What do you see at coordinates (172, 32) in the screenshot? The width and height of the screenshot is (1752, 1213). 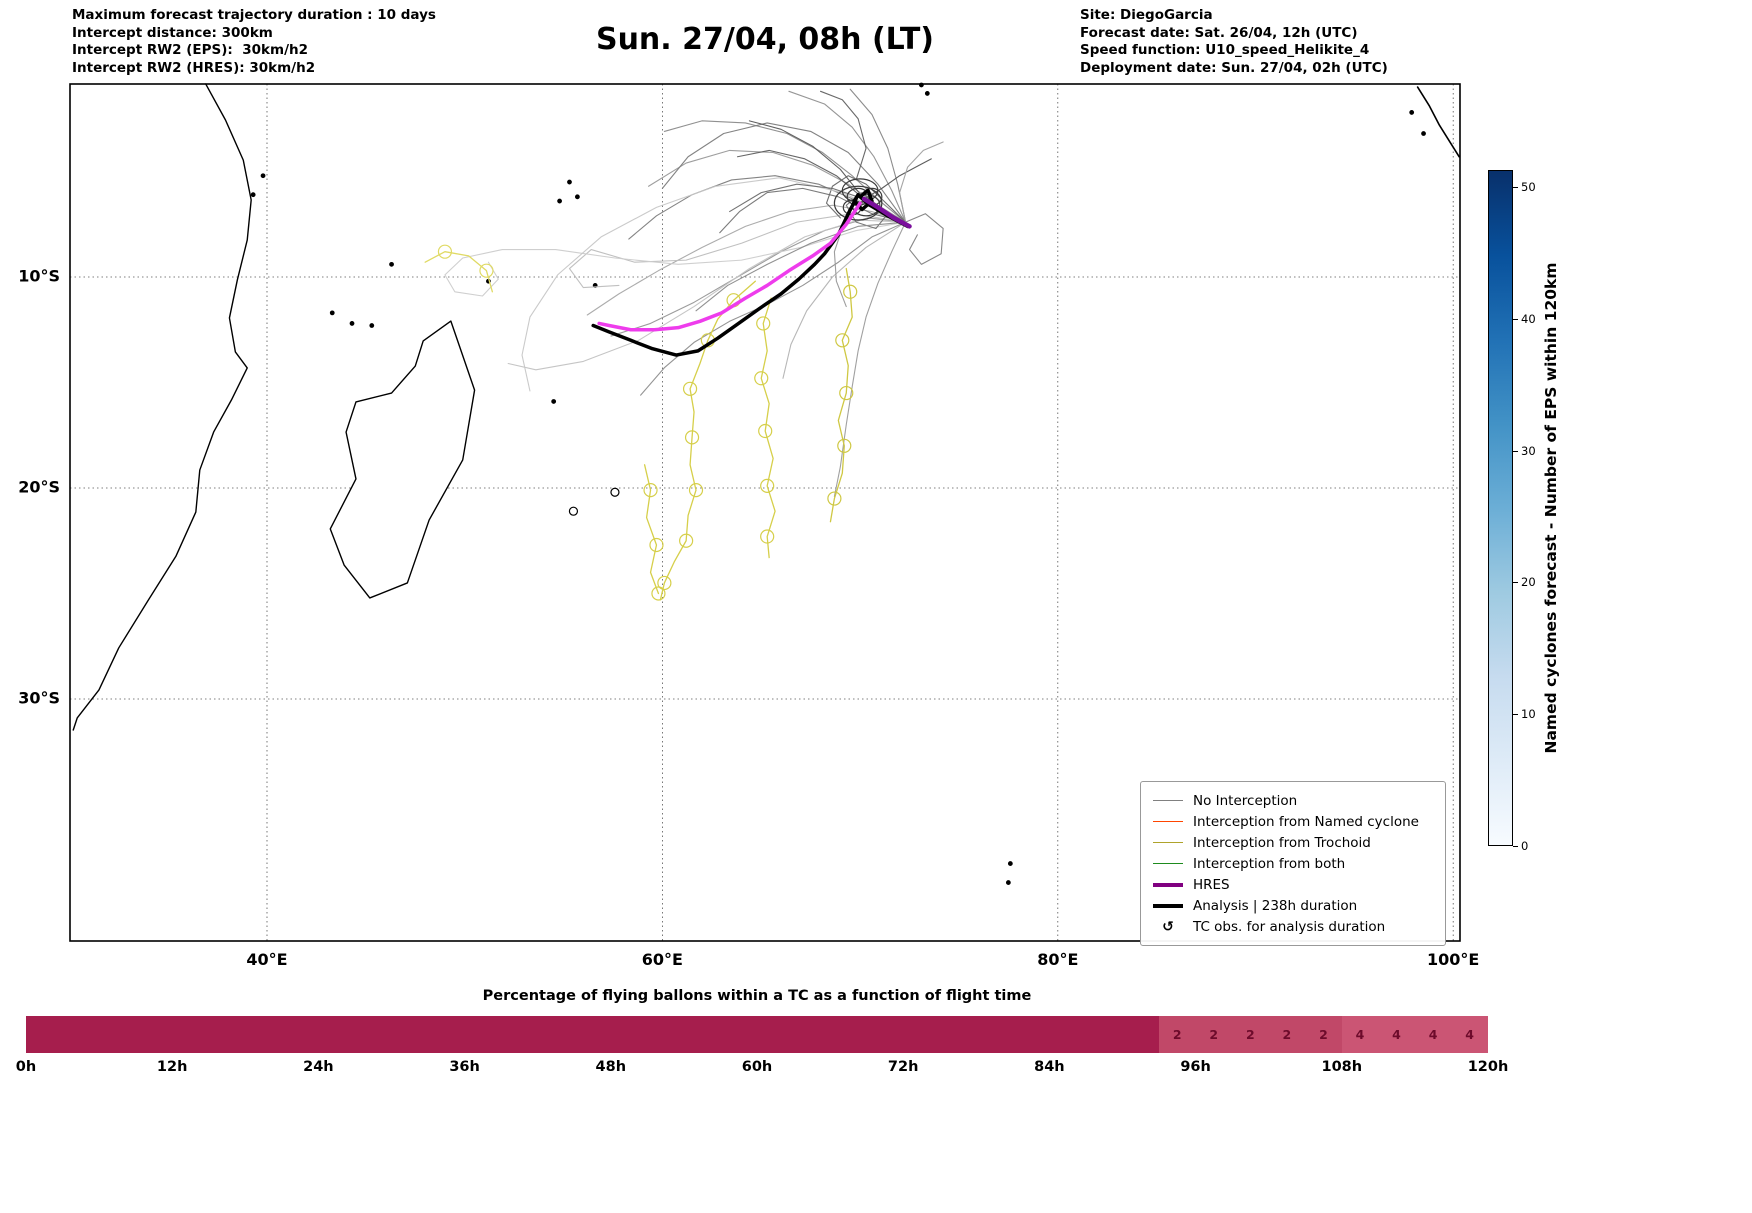 I see `hdr-left-line2: Intercept distance: 300km` at bounding box center [172, 32].